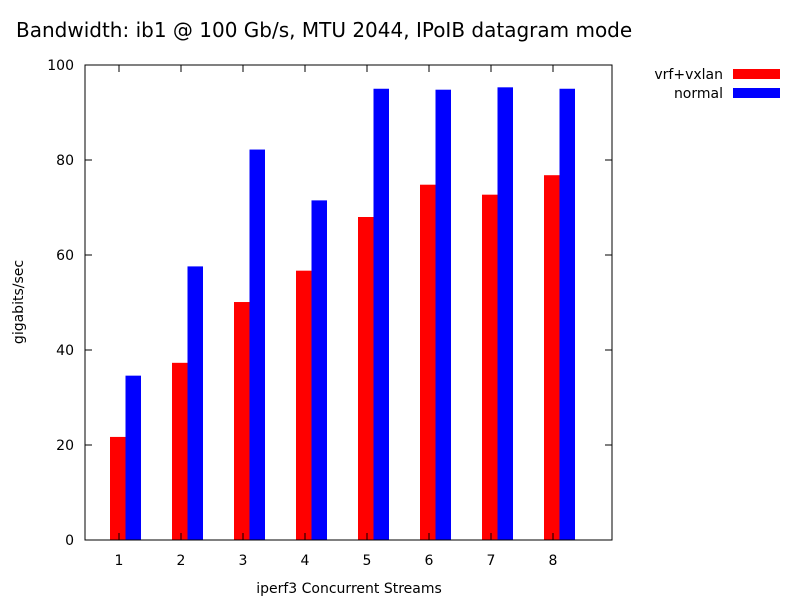 The width and height of the screenshot is (800, 604). I want to click on x-tick-label: 8, so click(553, 561).